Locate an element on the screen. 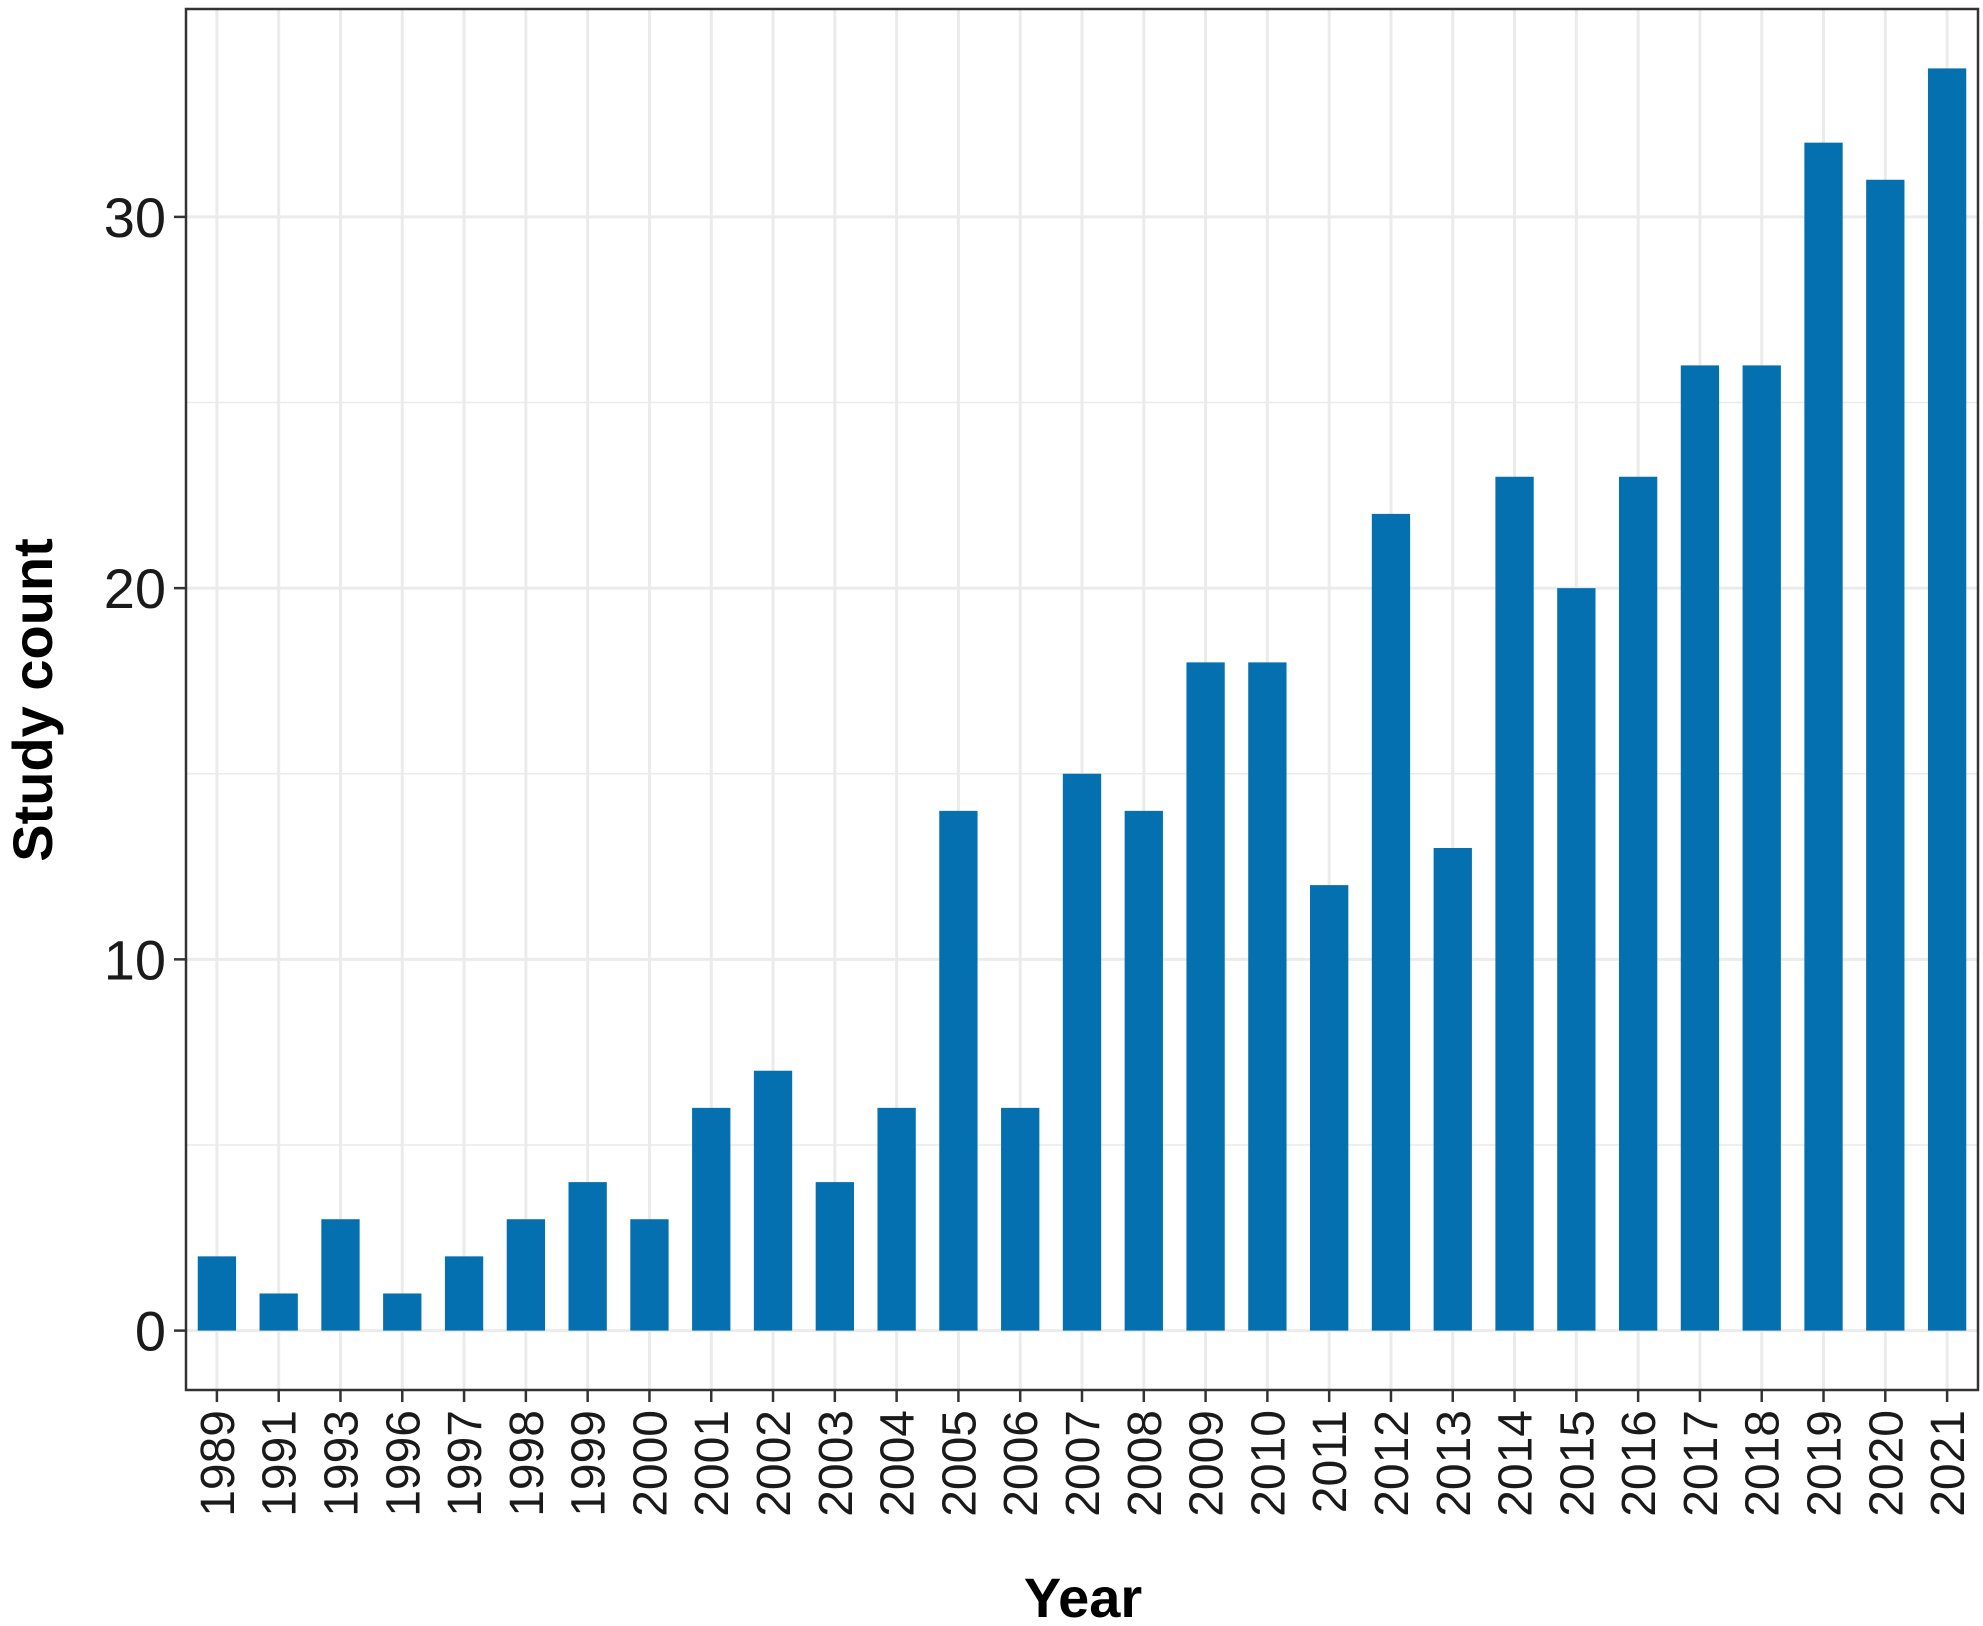 The height and width of the screenshot is (1626, 1983). bar-2001 is located at coordinates (711, 1219).